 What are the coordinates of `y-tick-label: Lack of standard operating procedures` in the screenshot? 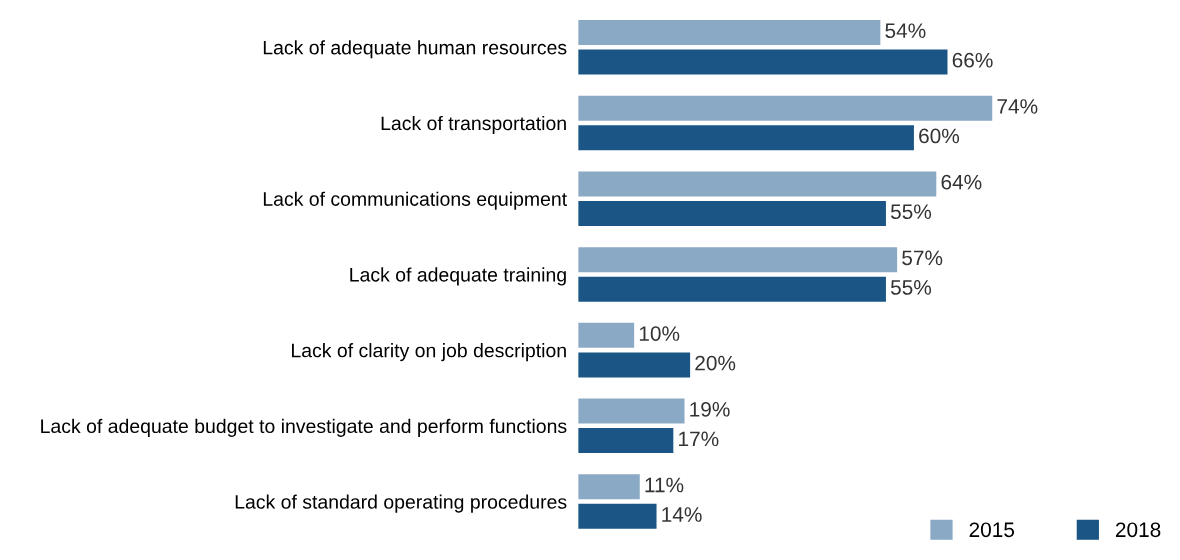 It's located at (401, 503).